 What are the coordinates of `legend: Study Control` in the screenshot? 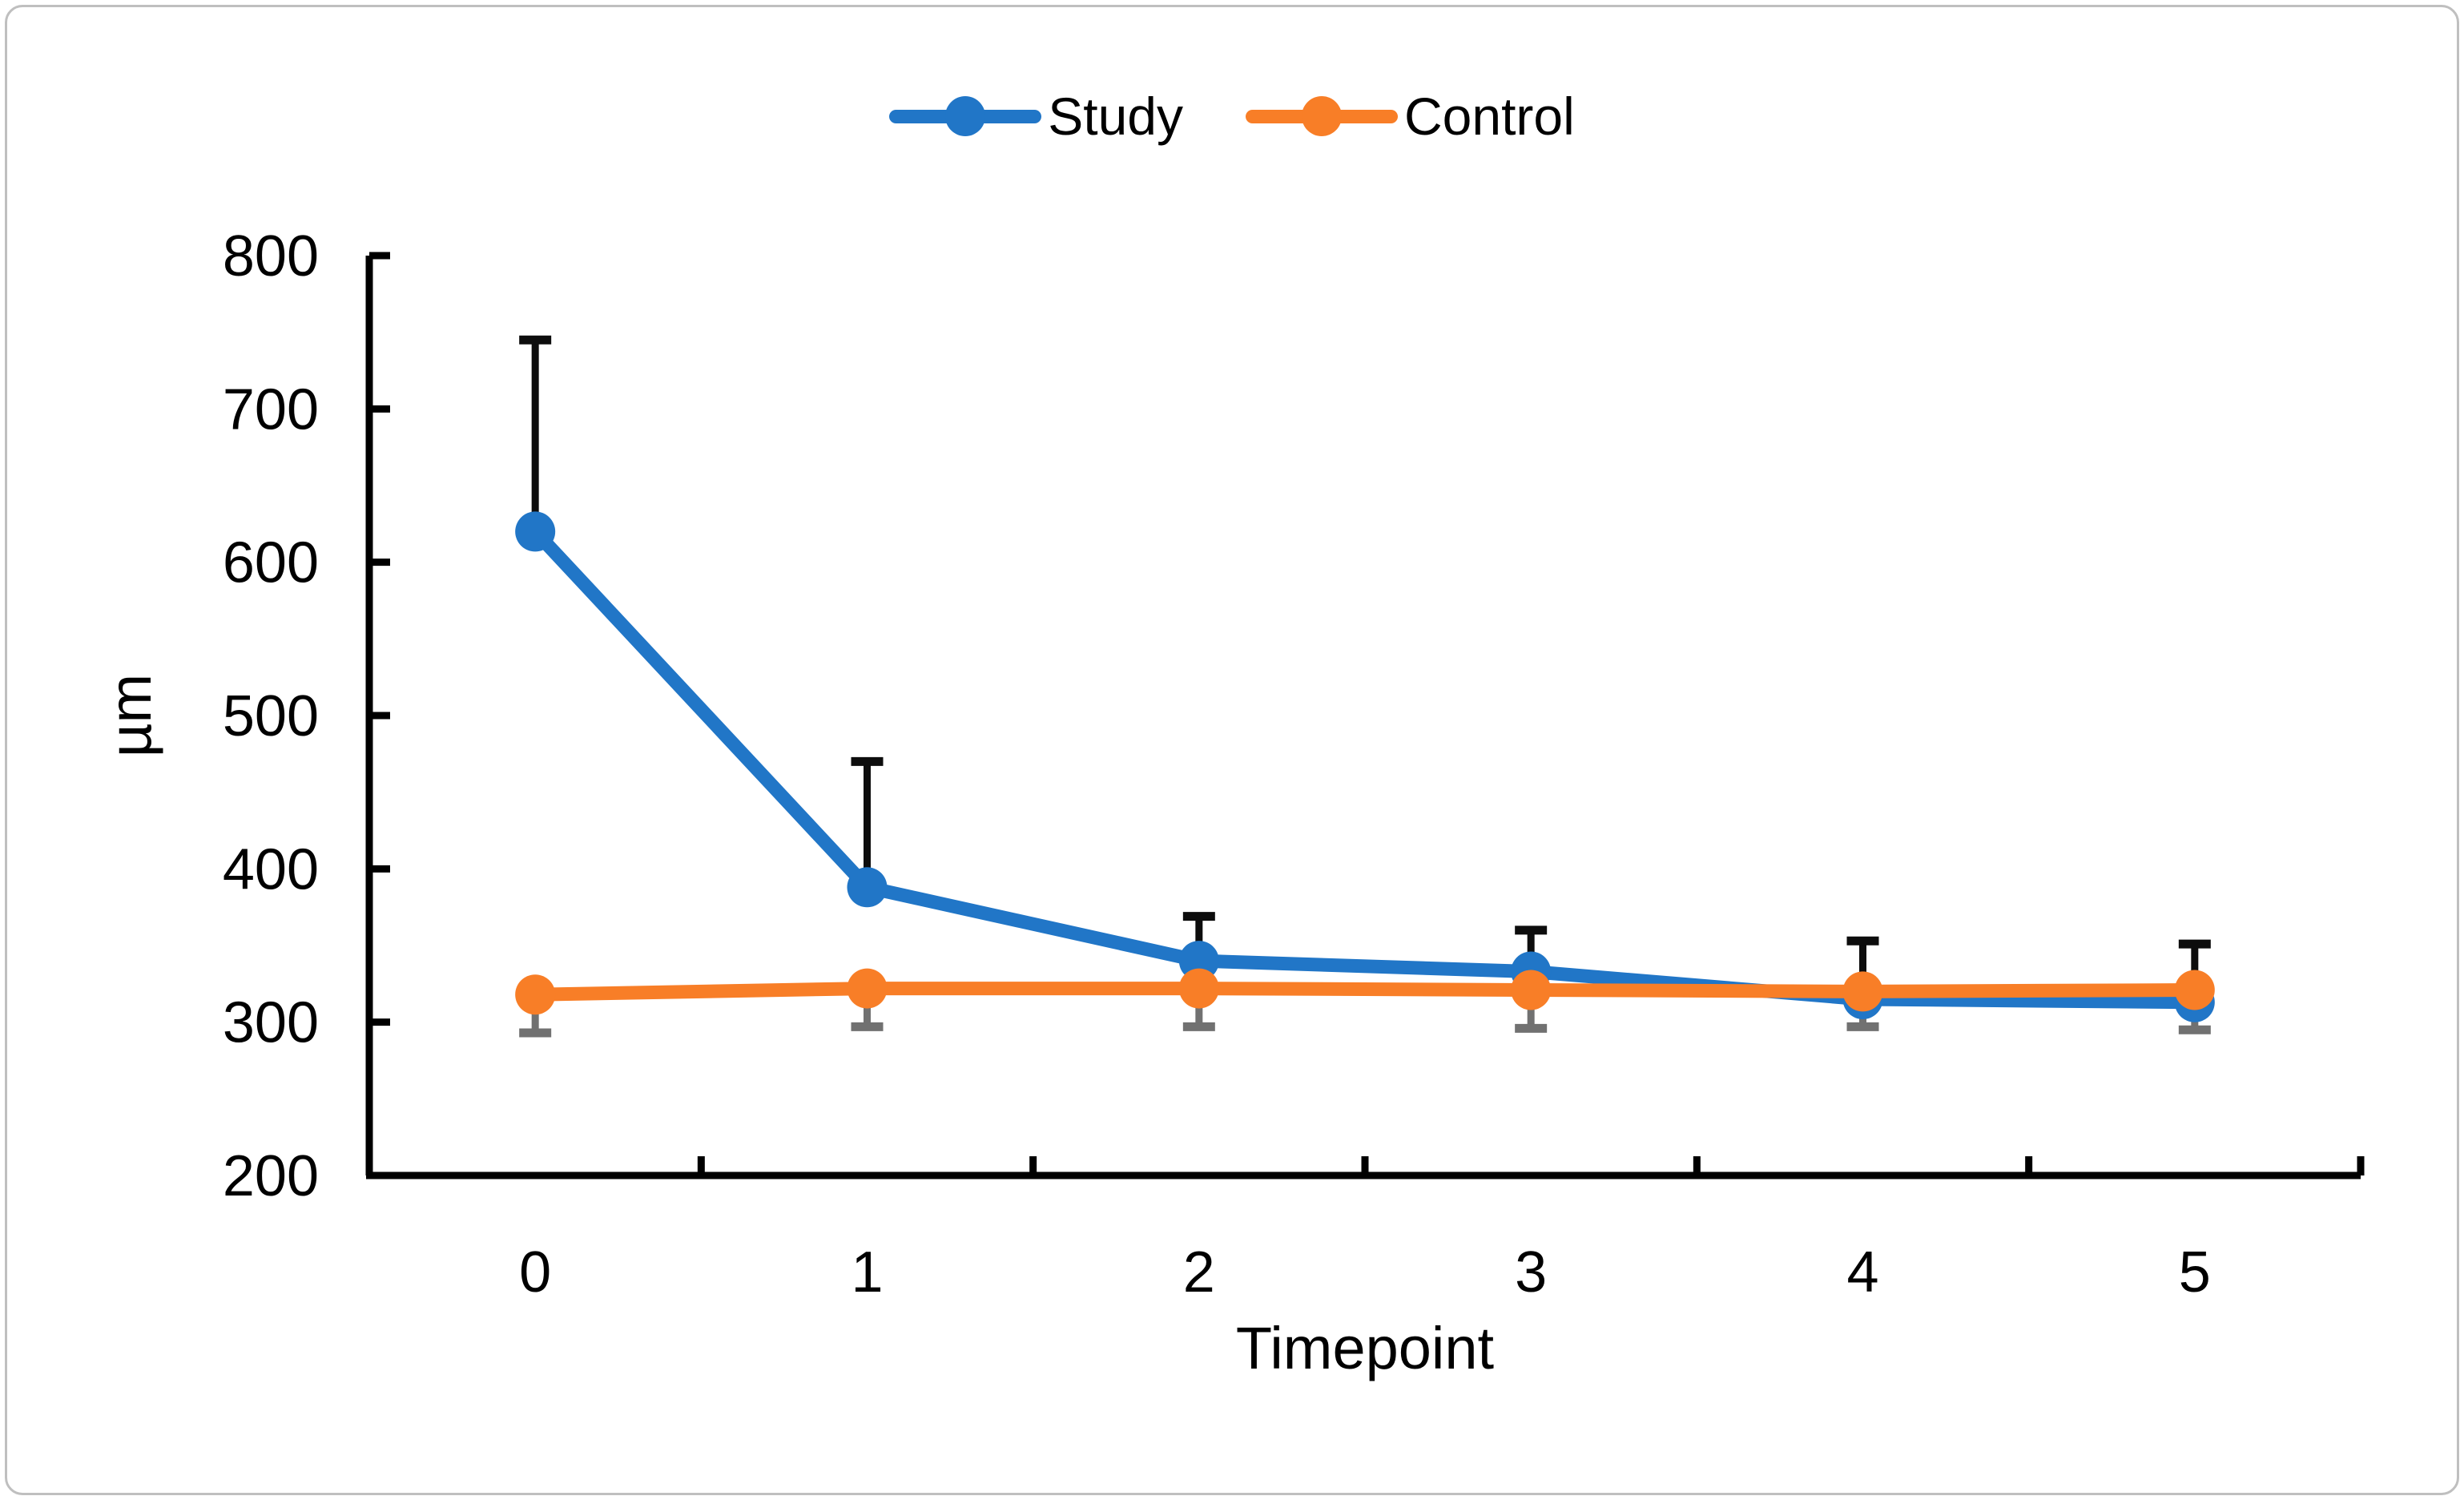 It's located at (1232, 116).